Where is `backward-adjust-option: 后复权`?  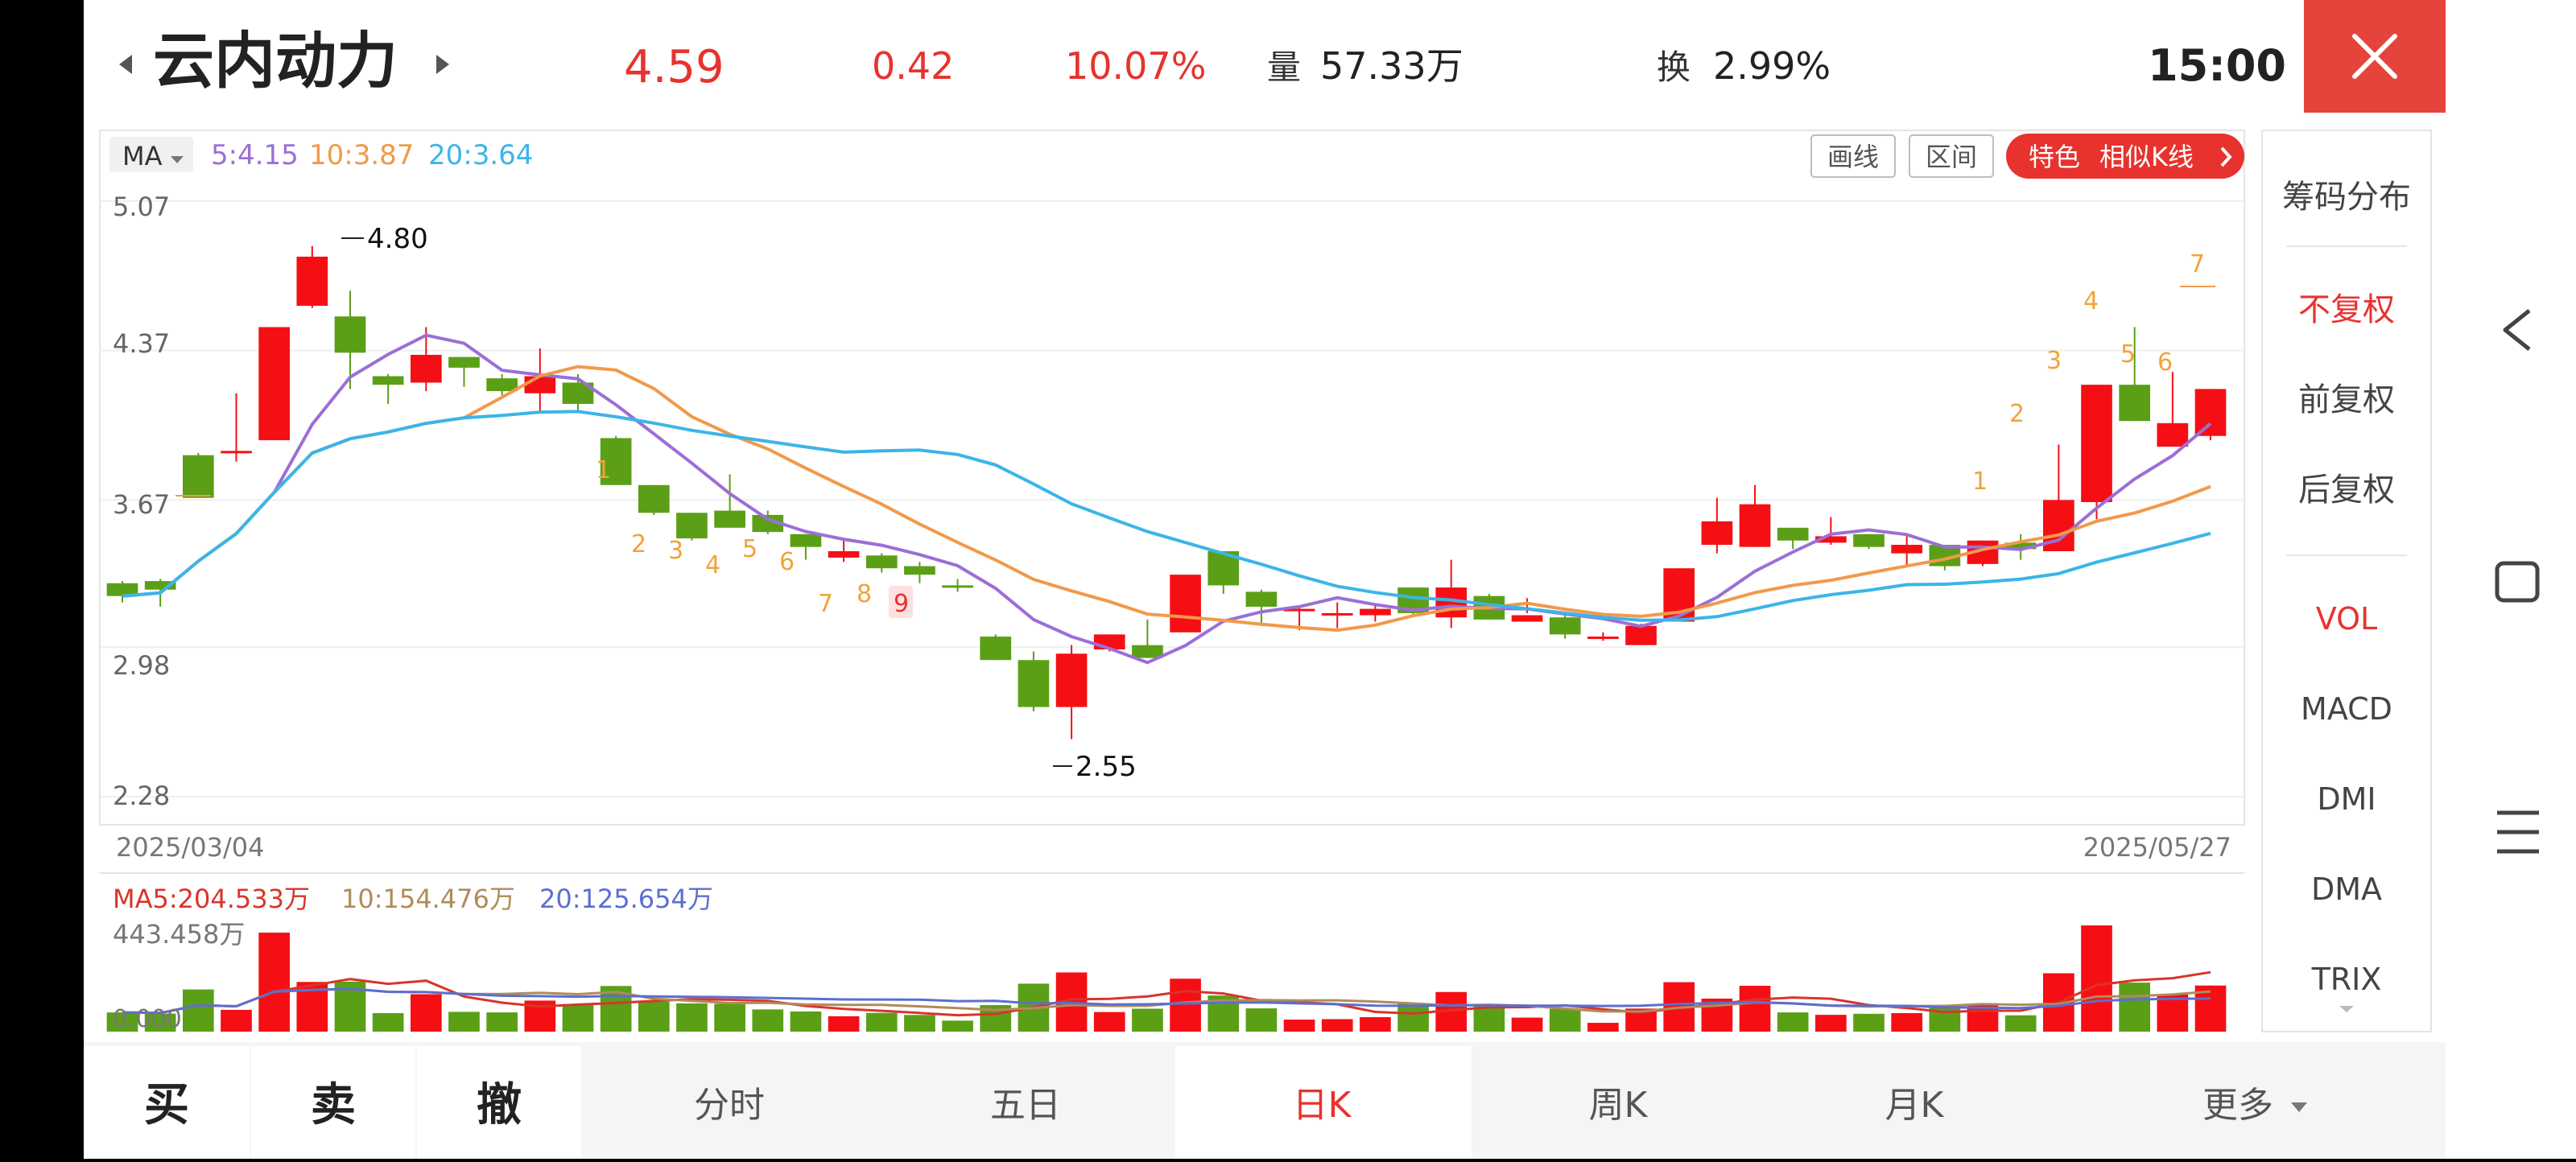
backward-adjust-option: 后复权 is located at coordinates (2346, 490).